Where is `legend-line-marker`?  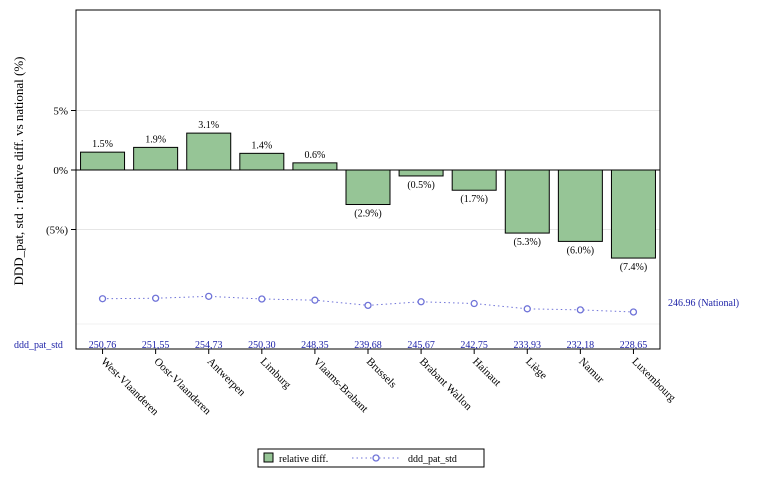
legend-line-marker is located at coordinates (376, 458).